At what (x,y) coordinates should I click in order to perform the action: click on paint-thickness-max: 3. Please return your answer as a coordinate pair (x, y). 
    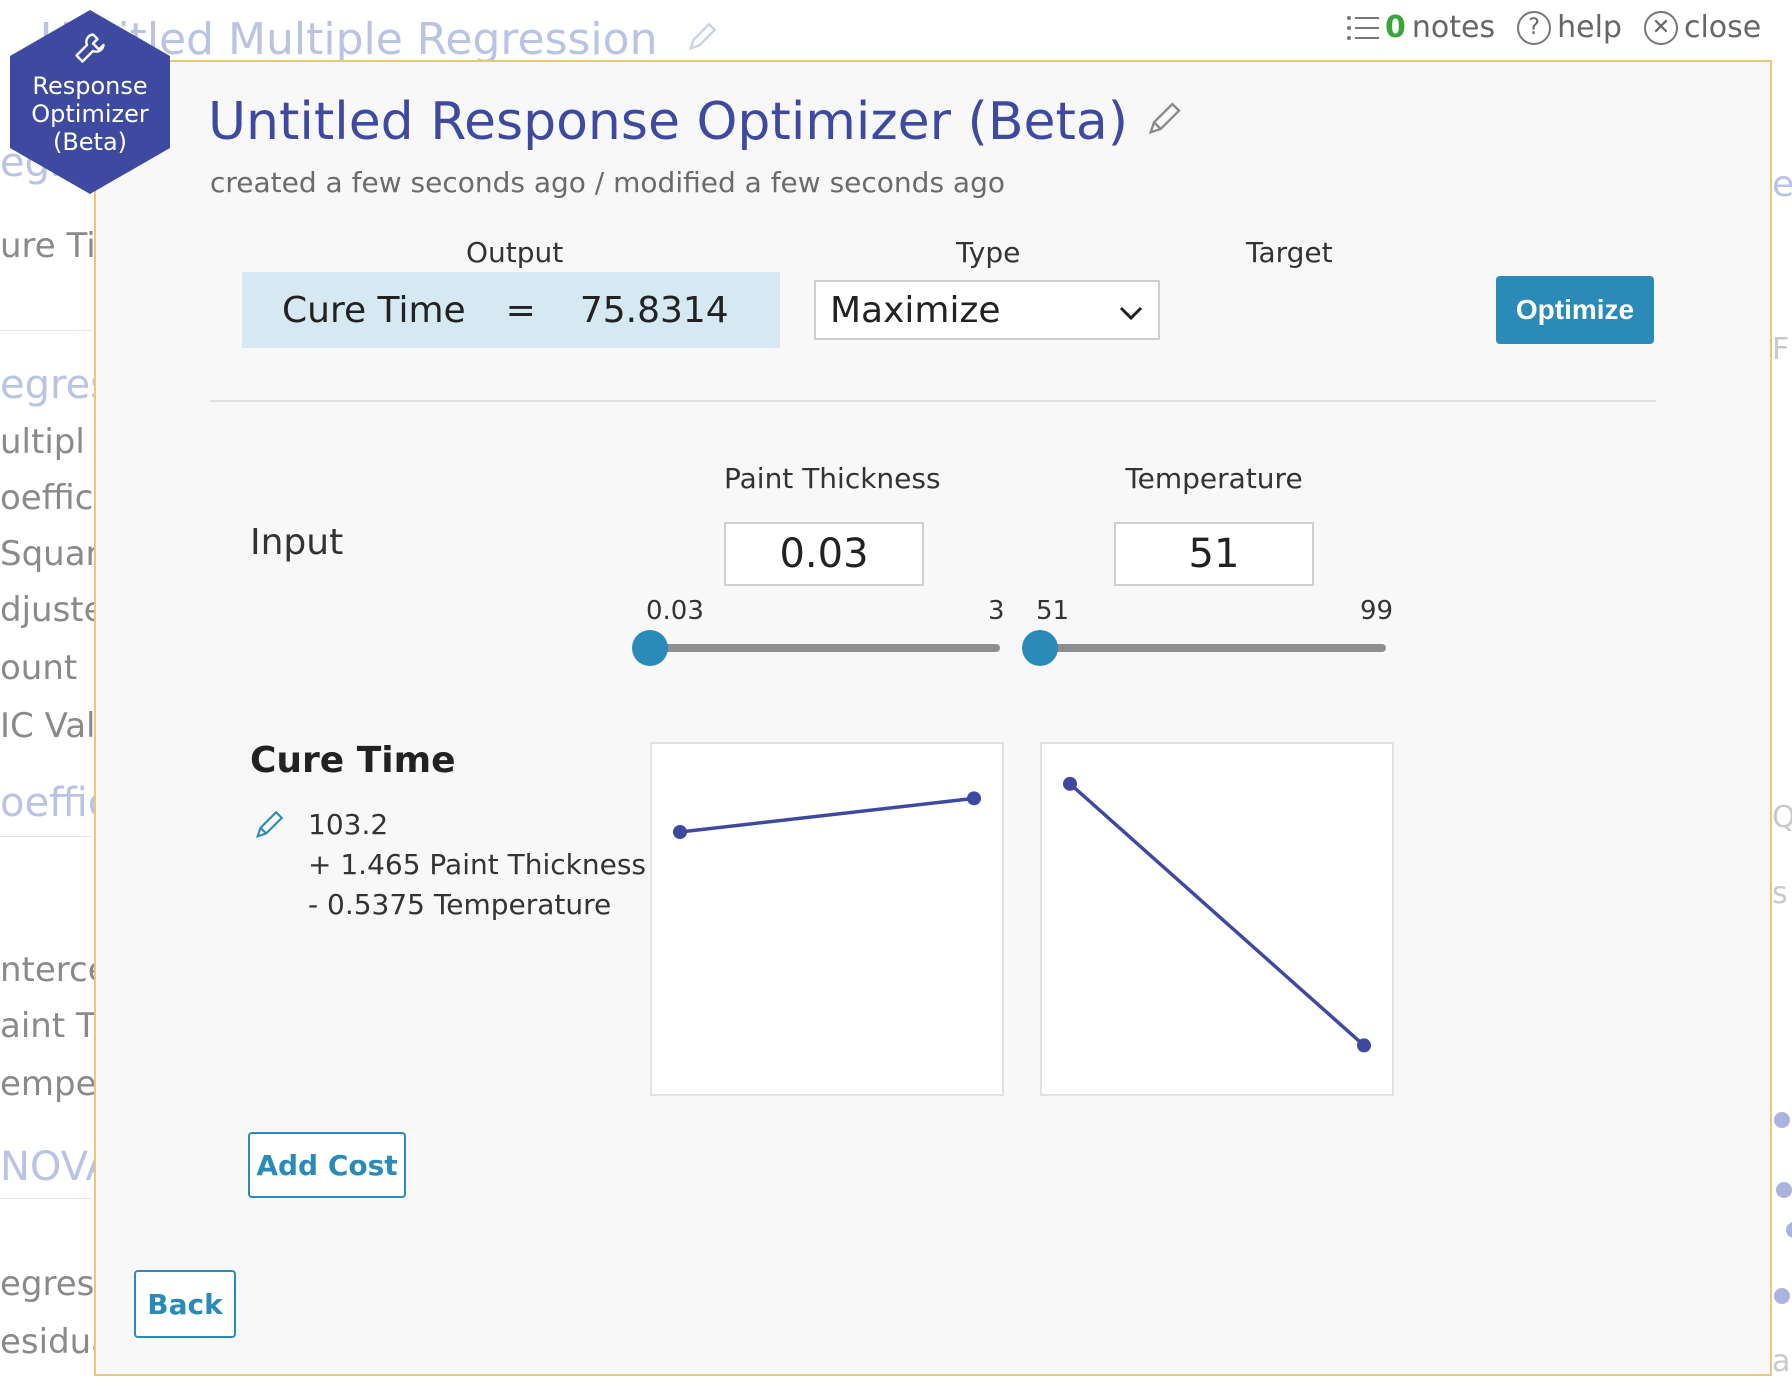
    Looking at the image, I should click on (996, 611).